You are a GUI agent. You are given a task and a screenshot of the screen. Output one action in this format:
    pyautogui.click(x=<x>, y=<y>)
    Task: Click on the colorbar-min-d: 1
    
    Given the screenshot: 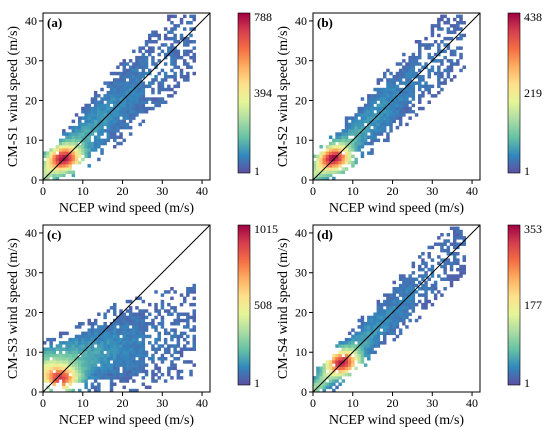 What is the action you would take?
    pyautogui.click(x=527, y=383)
    